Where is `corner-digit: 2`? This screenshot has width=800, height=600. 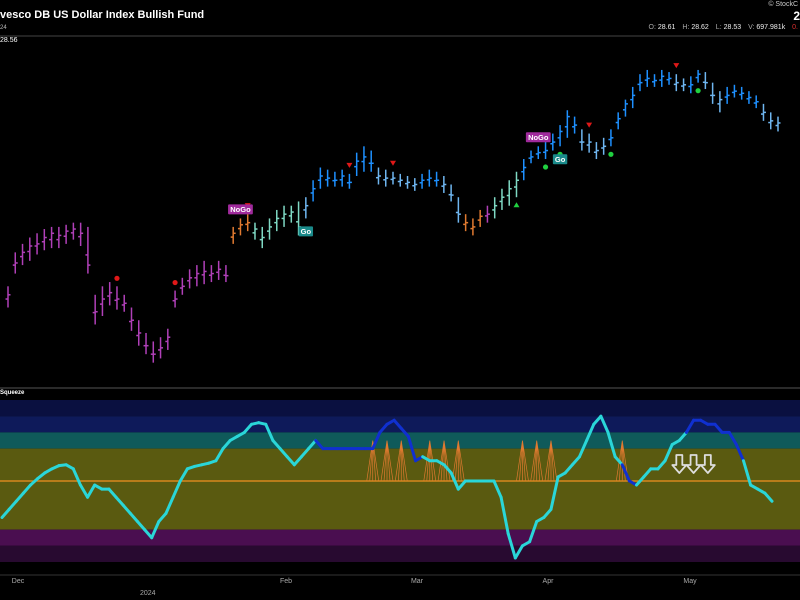 corner-digit: 2 is located at coordinates (796, 16).